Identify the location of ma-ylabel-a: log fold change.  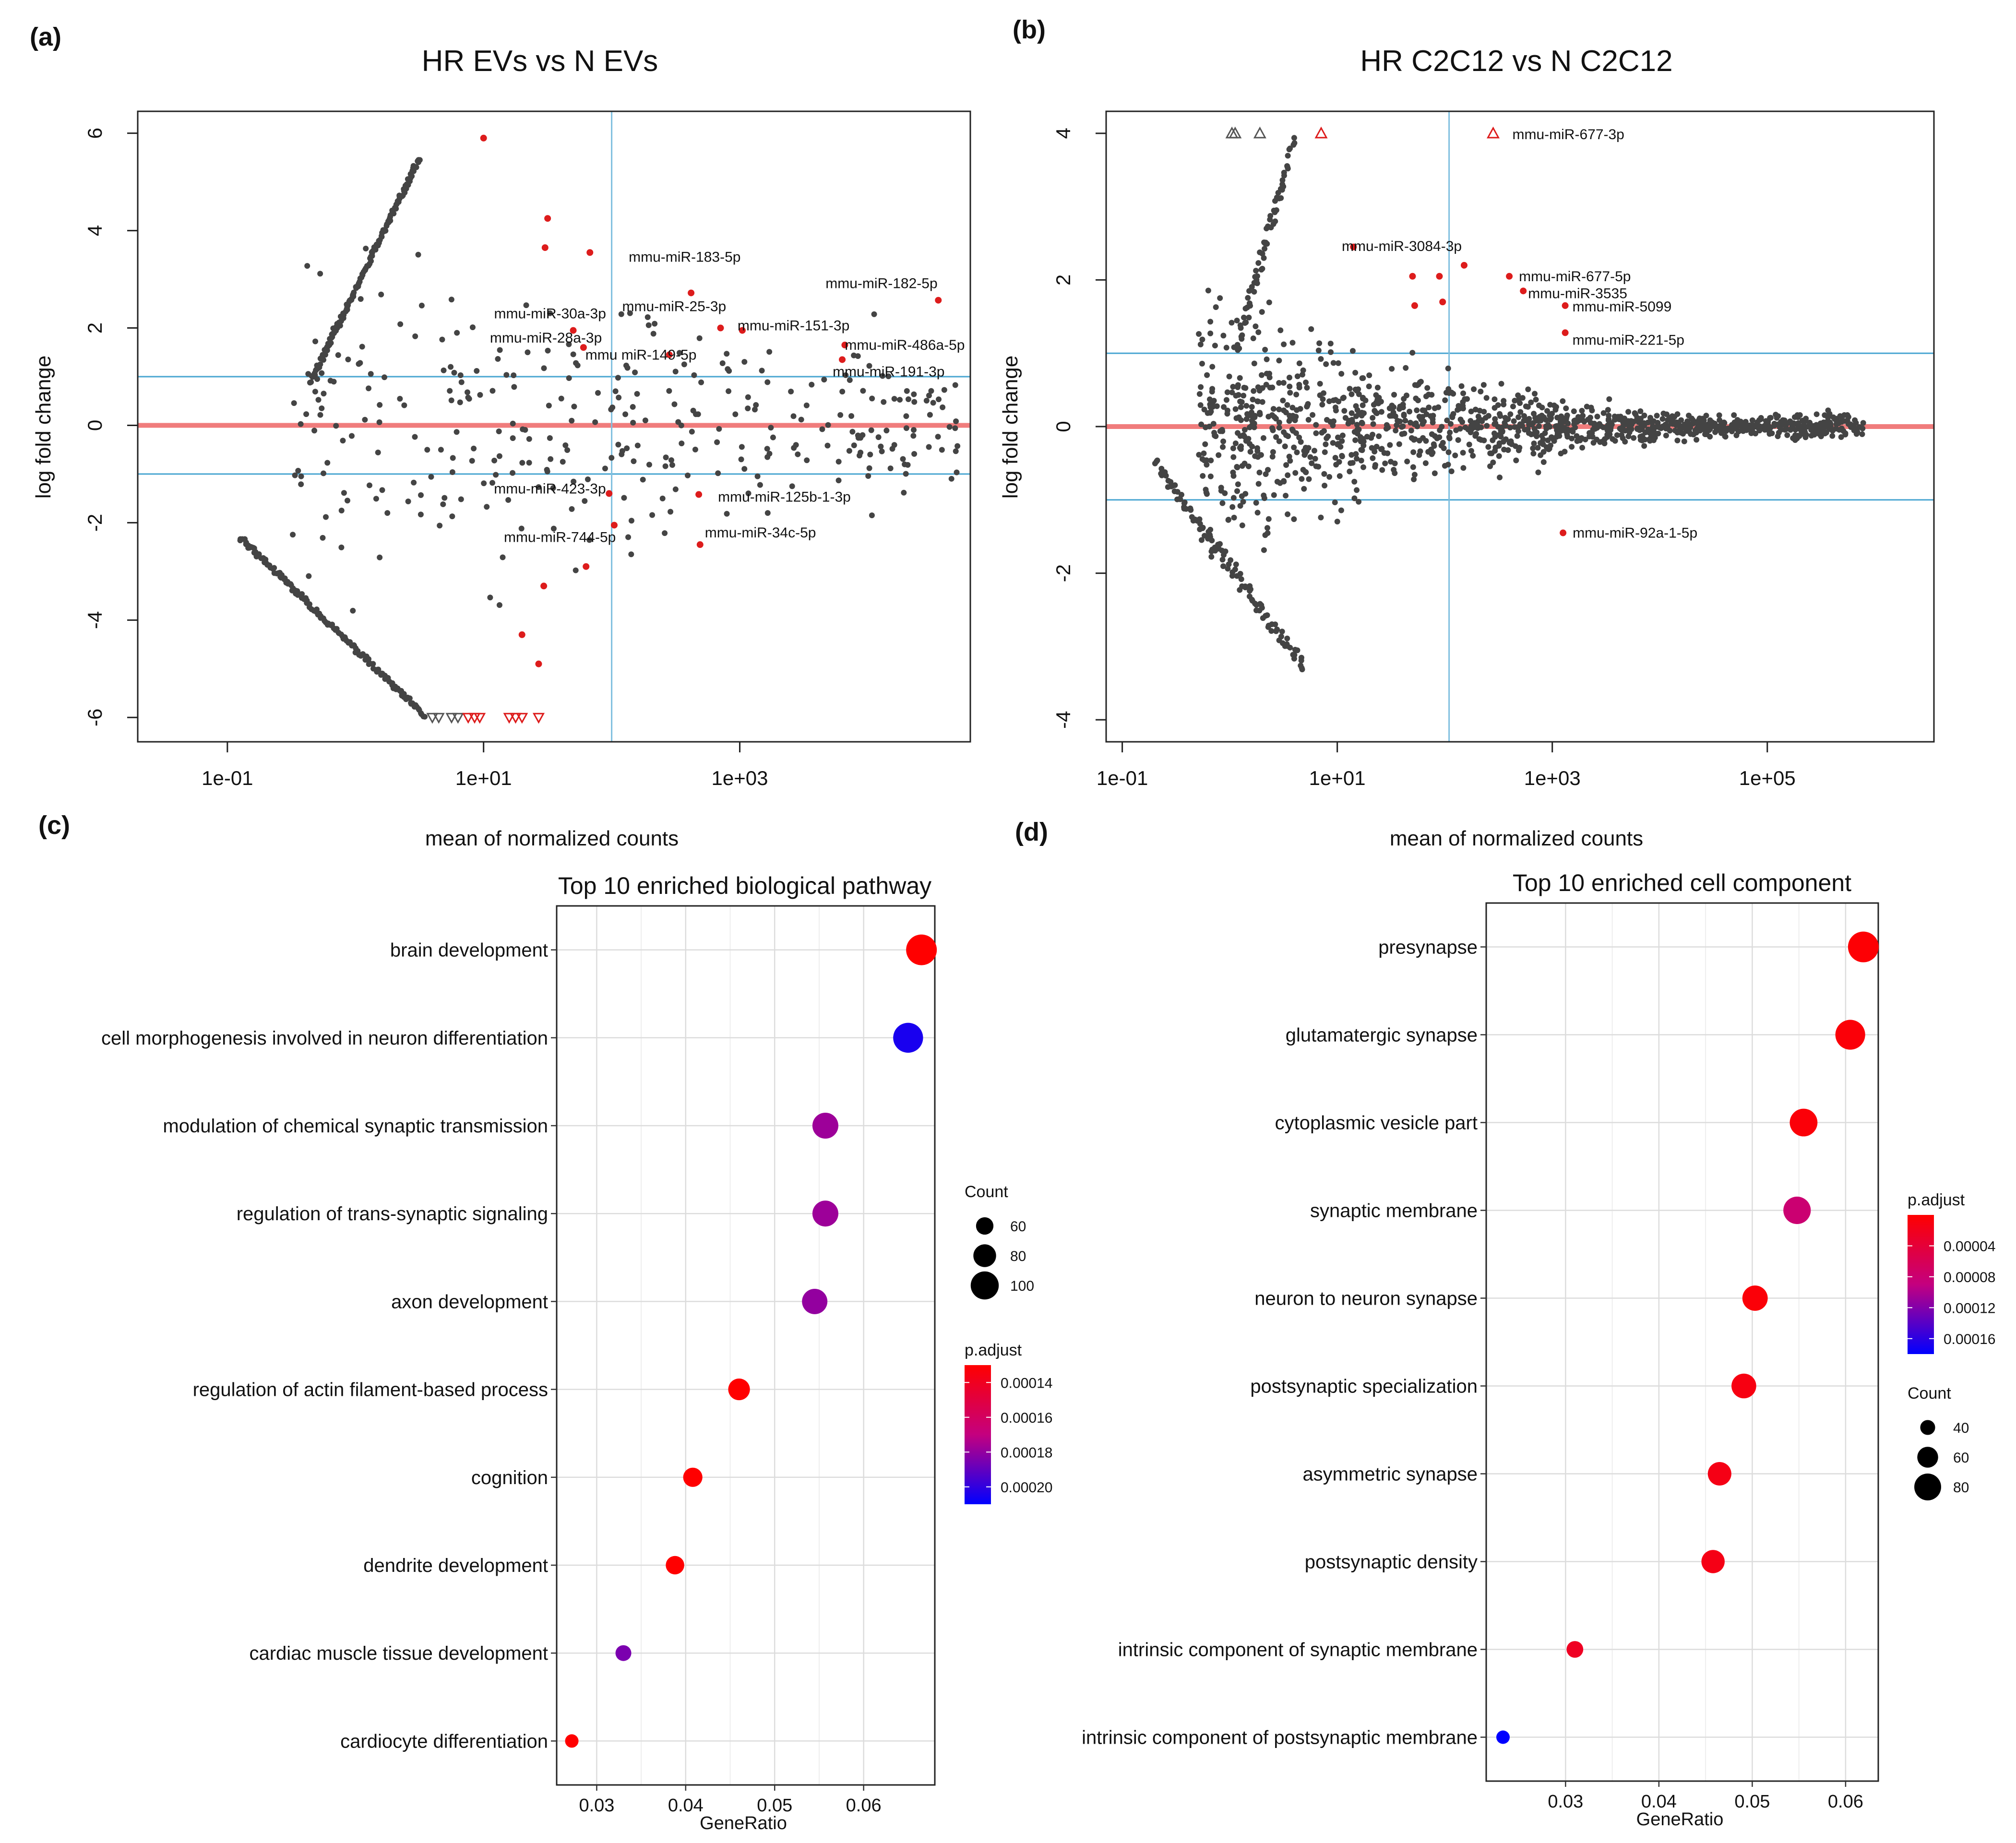
(43, 427).